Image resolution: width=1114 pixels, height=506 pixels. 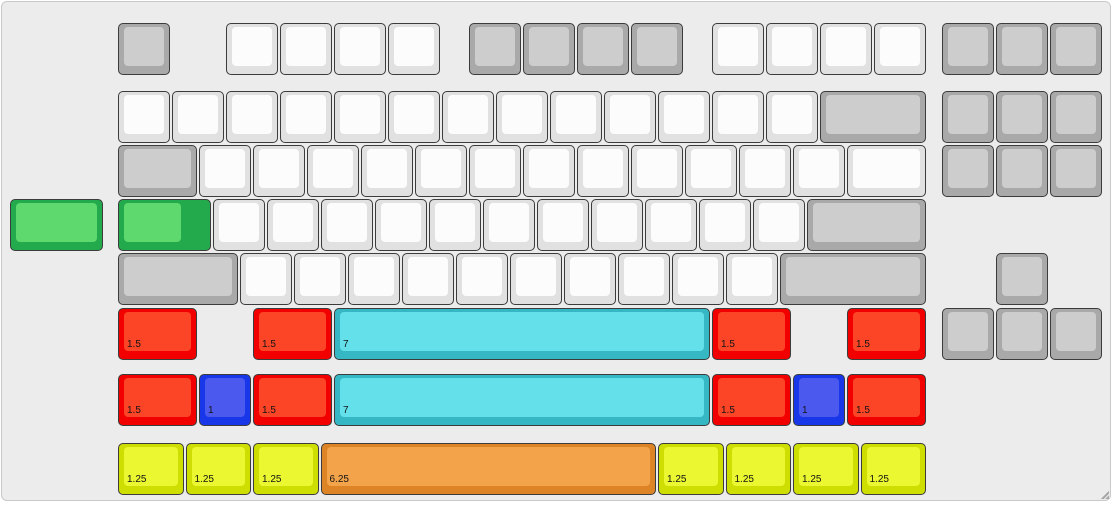 What do you see at coordinates (1021, 334) in the screenshot?
I see `arrow-down-key` at bounding box center [1021, 334].